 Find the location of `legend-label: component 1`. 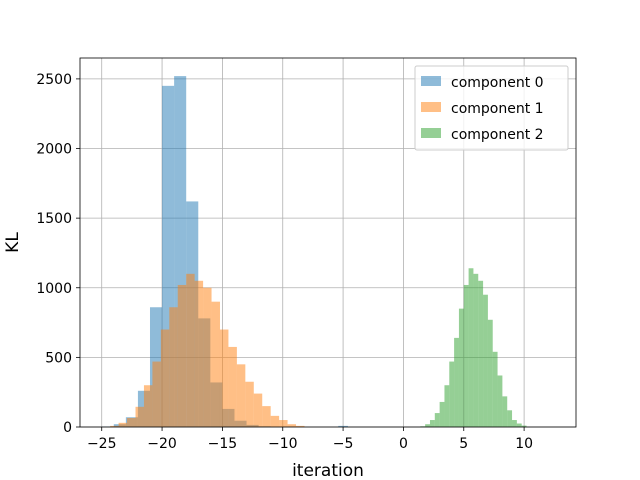

legend-label: component 1 is located at coordinates (497, 109).